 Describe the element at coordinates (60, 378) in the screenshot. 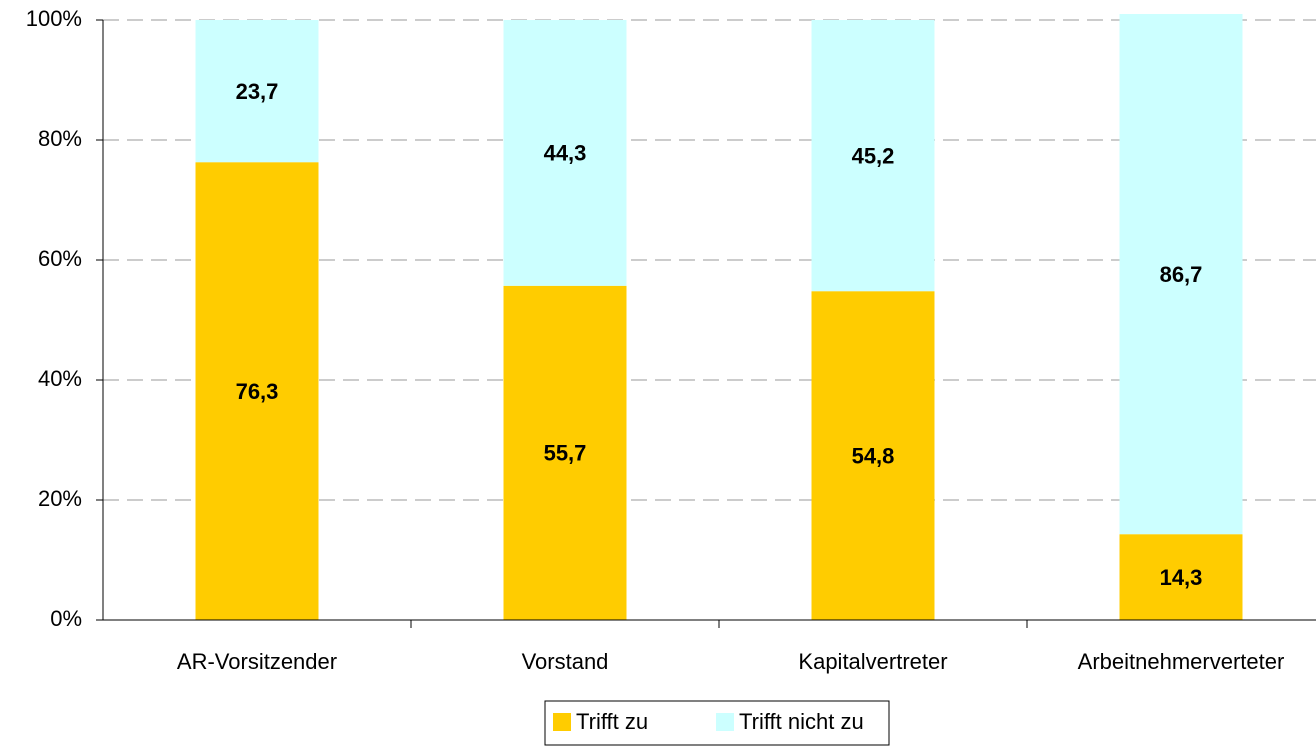

I see `y-tick-label: 40%` at that location.